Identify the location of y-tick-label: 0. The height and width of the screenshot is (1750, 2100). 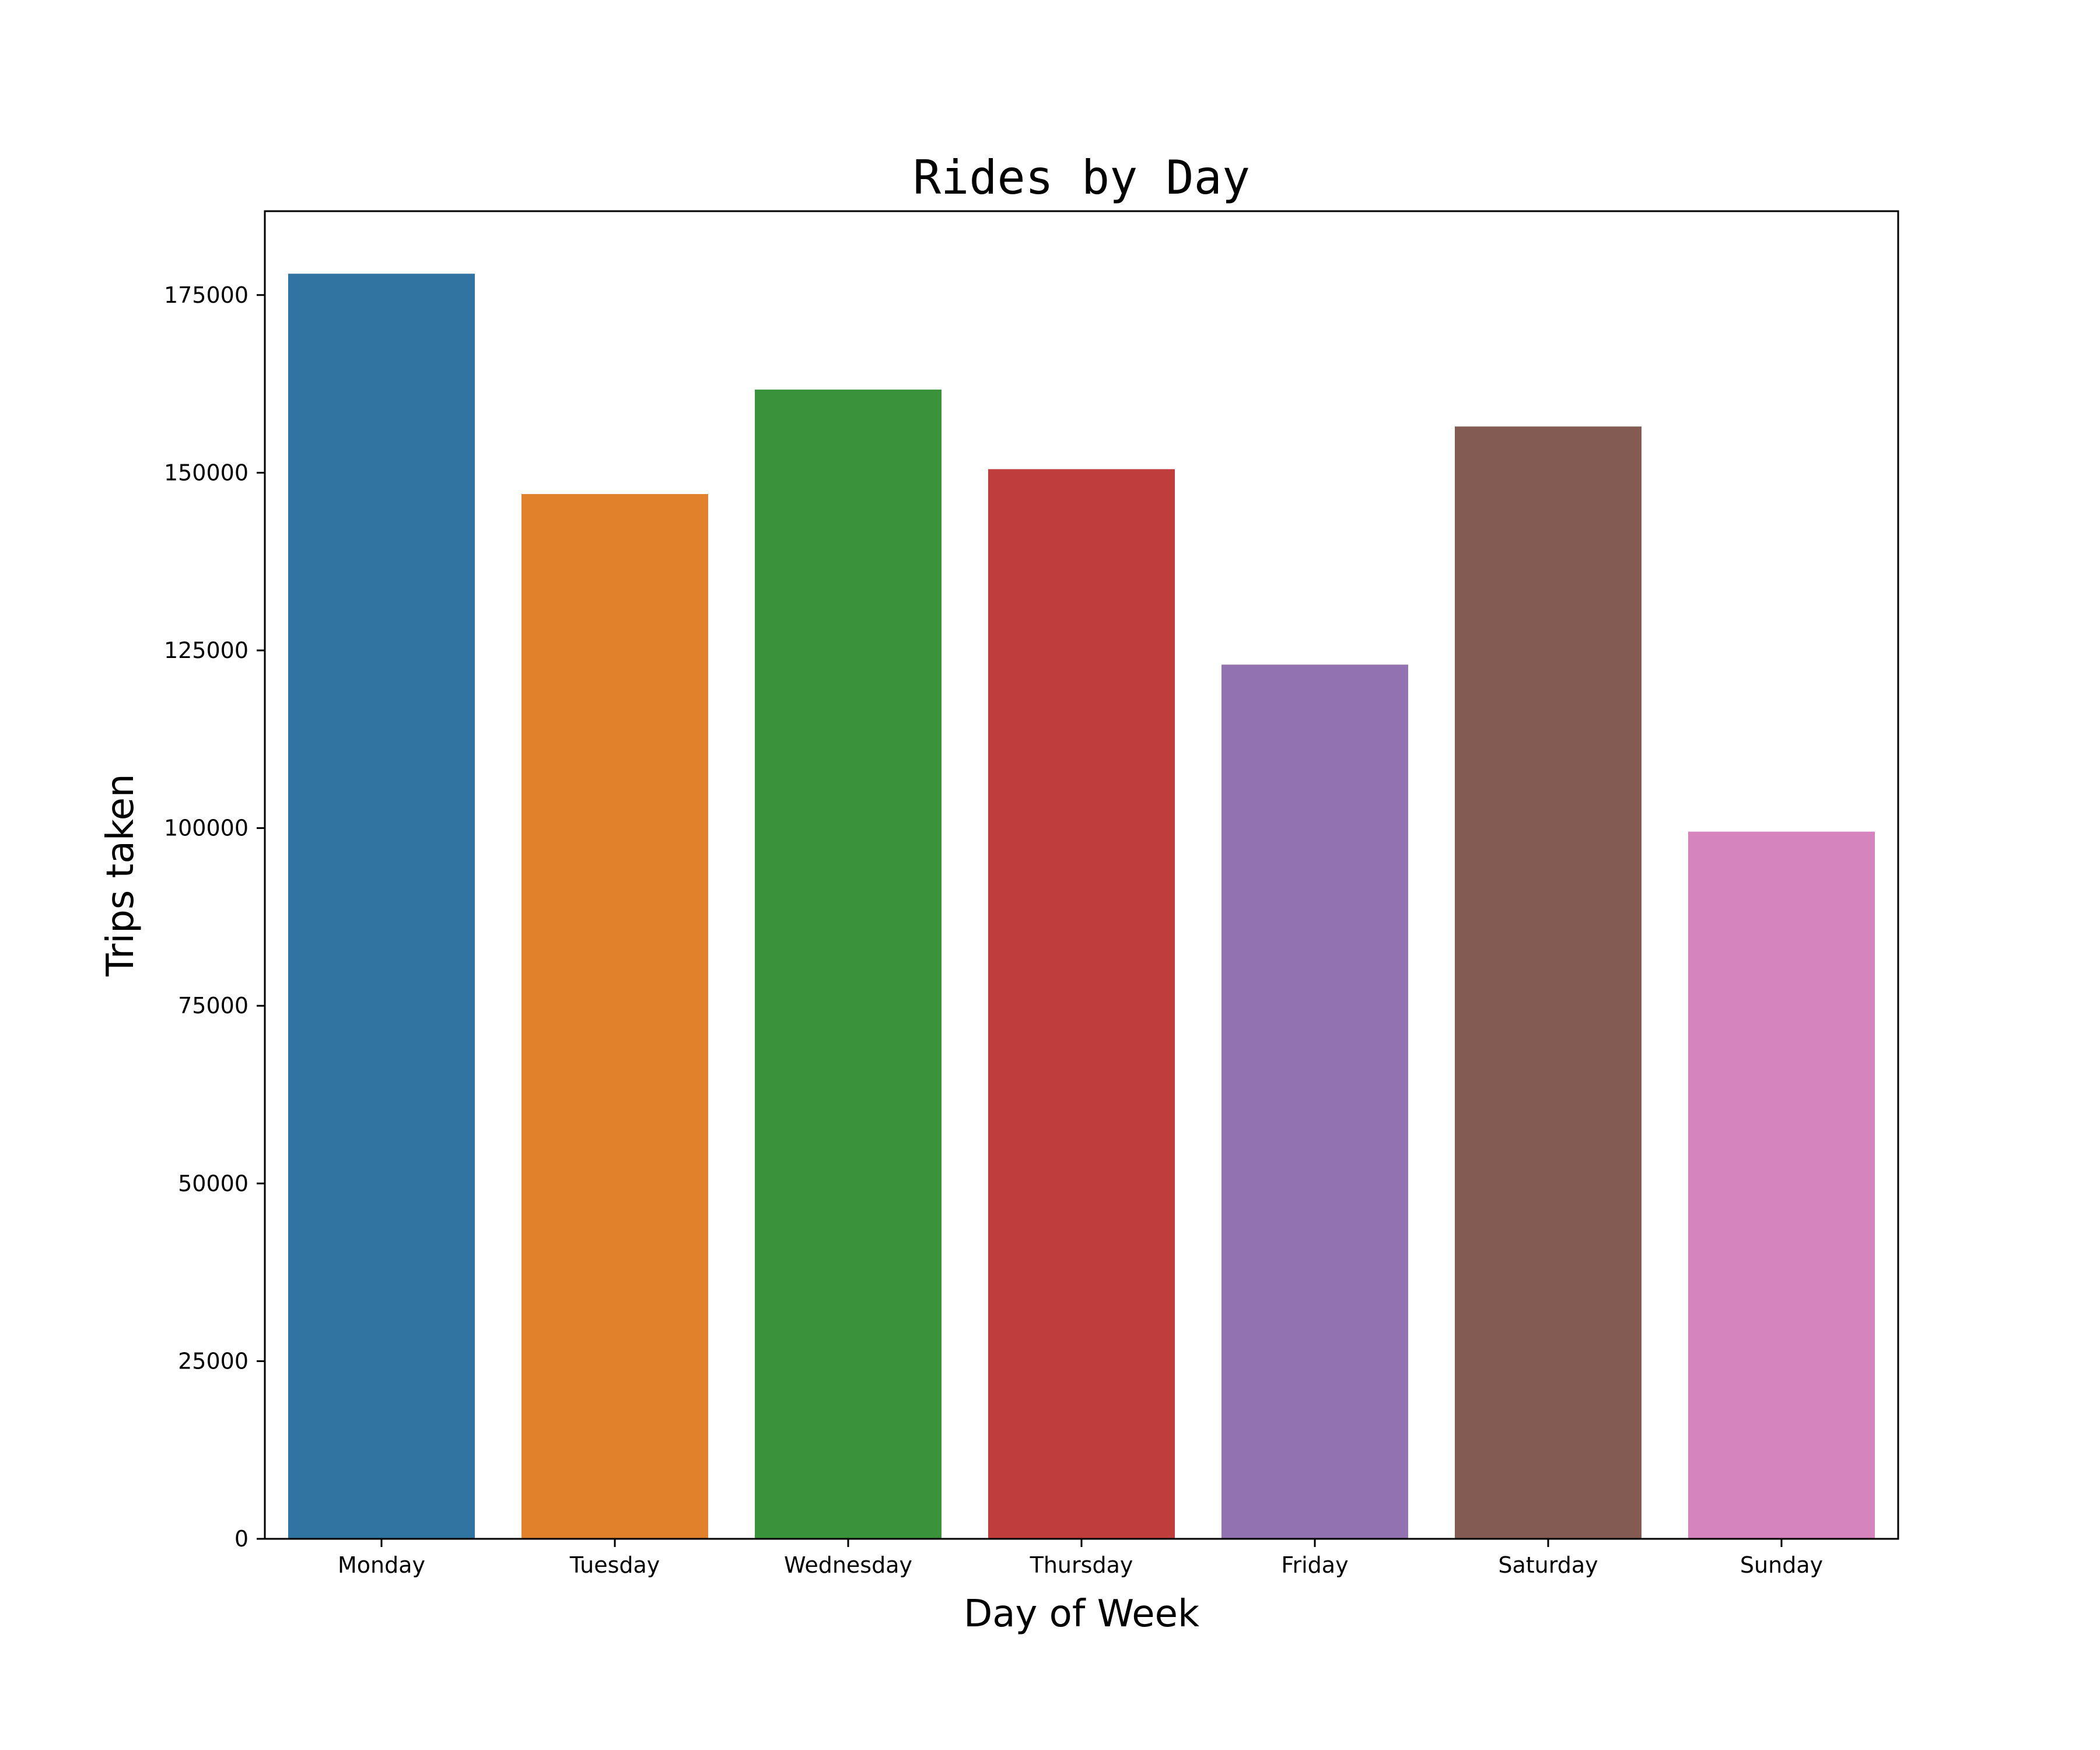
(242, 1539).